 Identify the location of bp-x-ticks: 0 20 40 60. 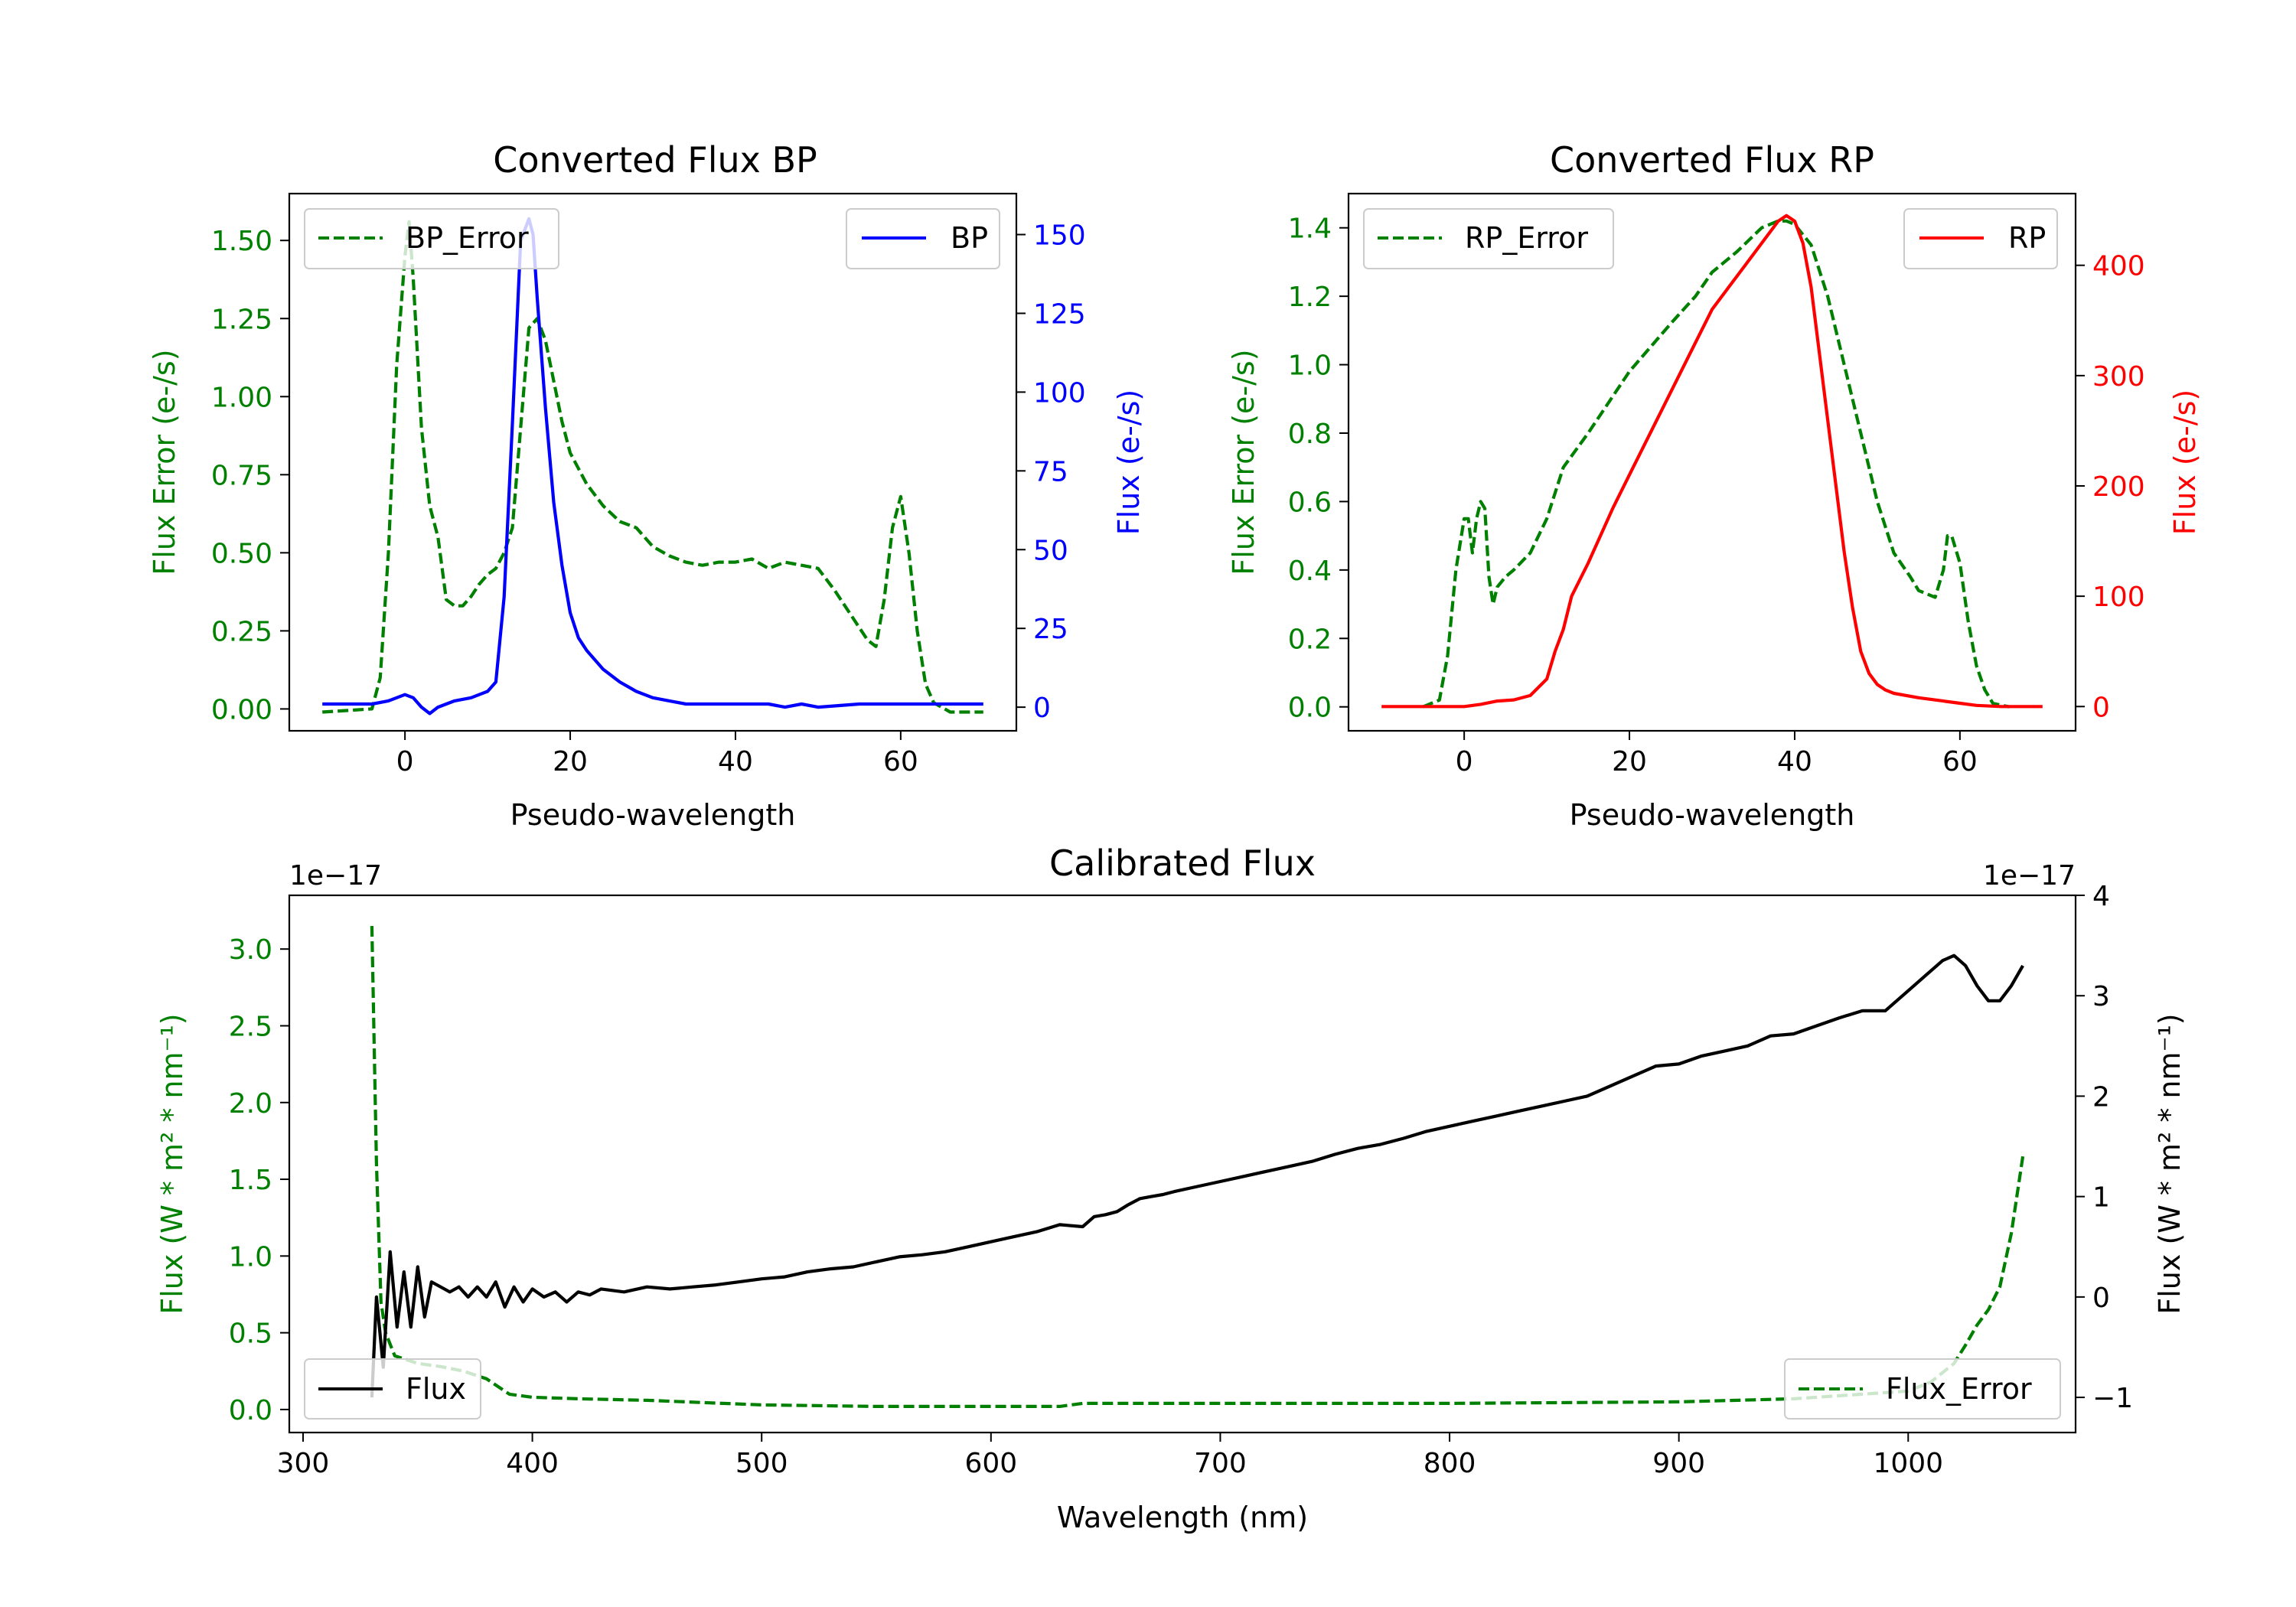
(657, 754).